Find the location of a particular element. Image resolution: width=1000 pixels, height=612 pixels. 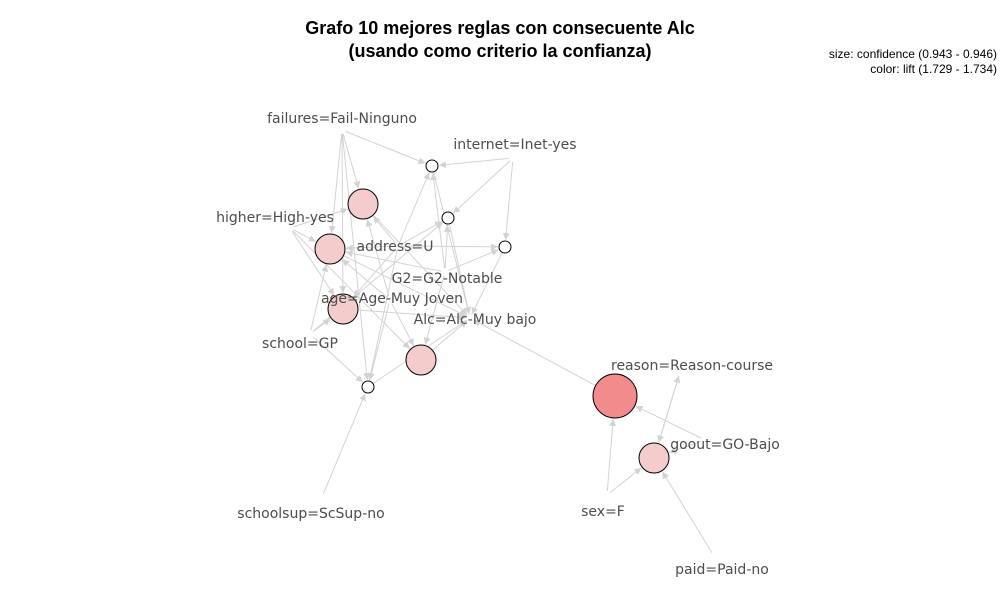

edge-age-r4 is located at coordinates (364, 278).